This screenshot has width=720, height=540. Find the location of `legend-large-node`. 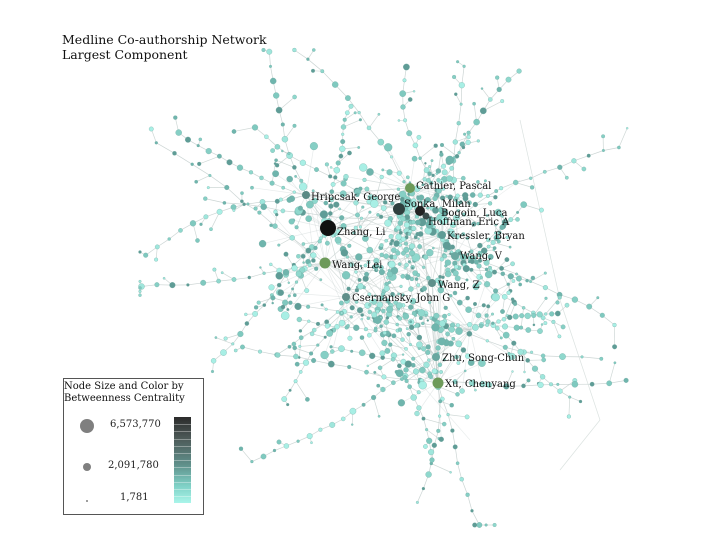

legend-large-node is located at coordinates (87, 426).